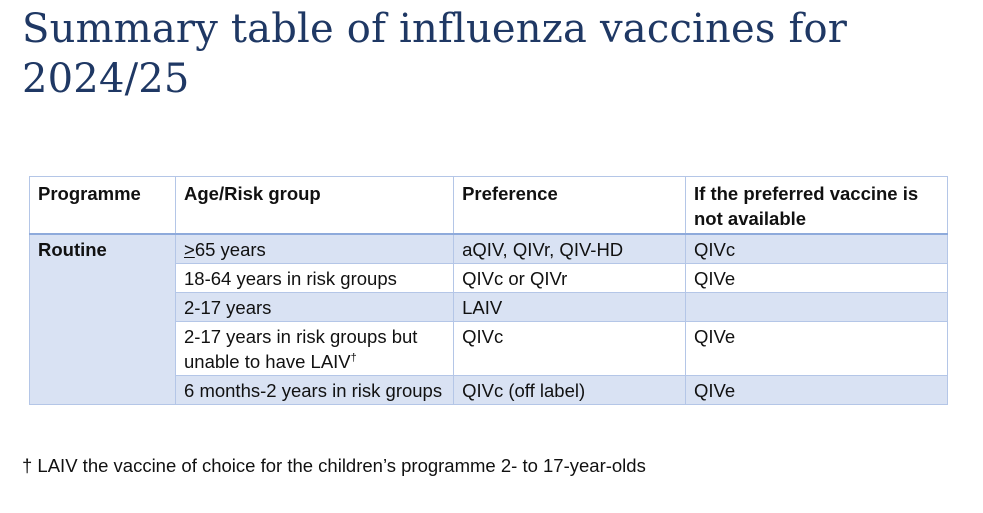  Describe the element at coordinates (353, 357) in the screenshot. I see `dagger-mark: †` at that location.